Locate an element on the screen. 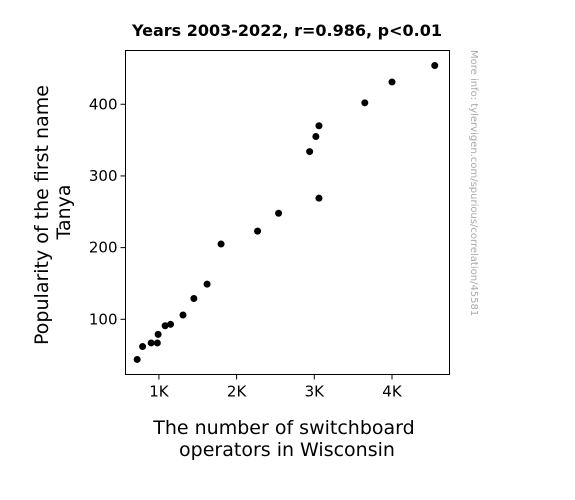 The image size is (575, 500). y-axis-label: Popularity of the first name Tanya is located at coordinates (53, 212).